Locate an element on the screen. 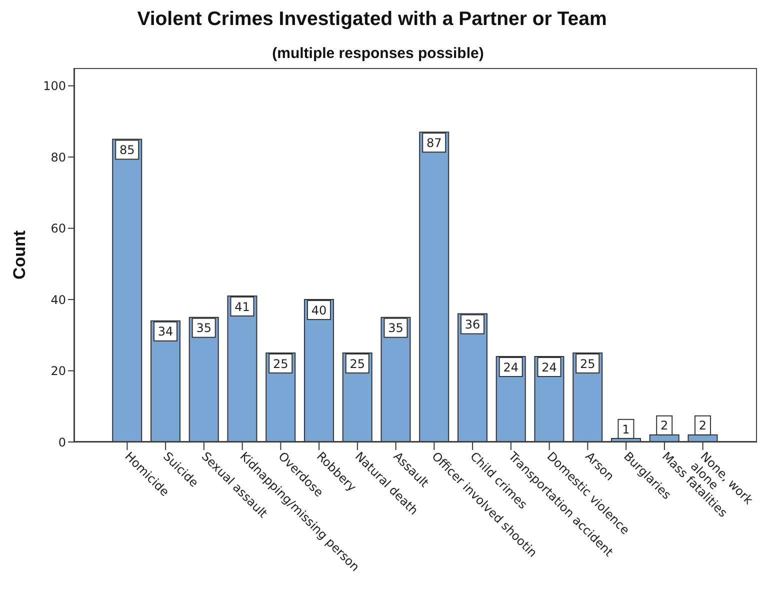  y-tick-label: 60 is located at coordinates (58, 229).